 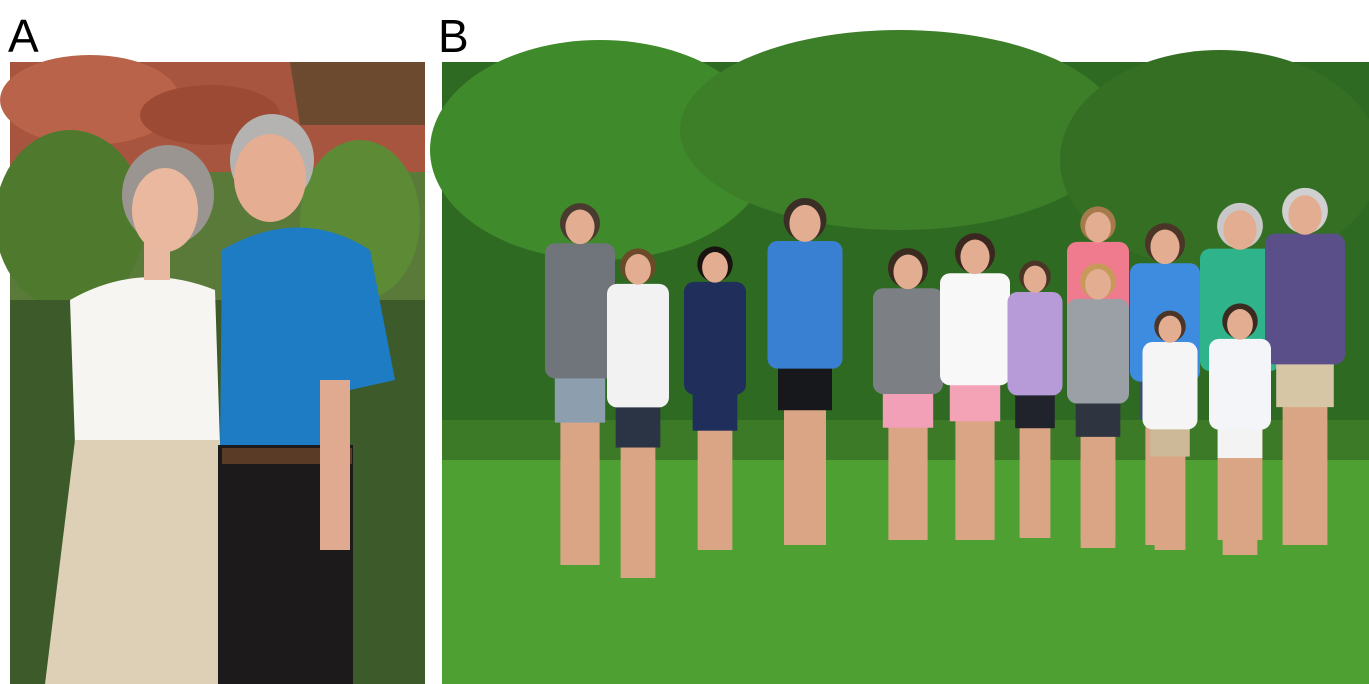 I want to click on roof, so click(x=357, y=93).